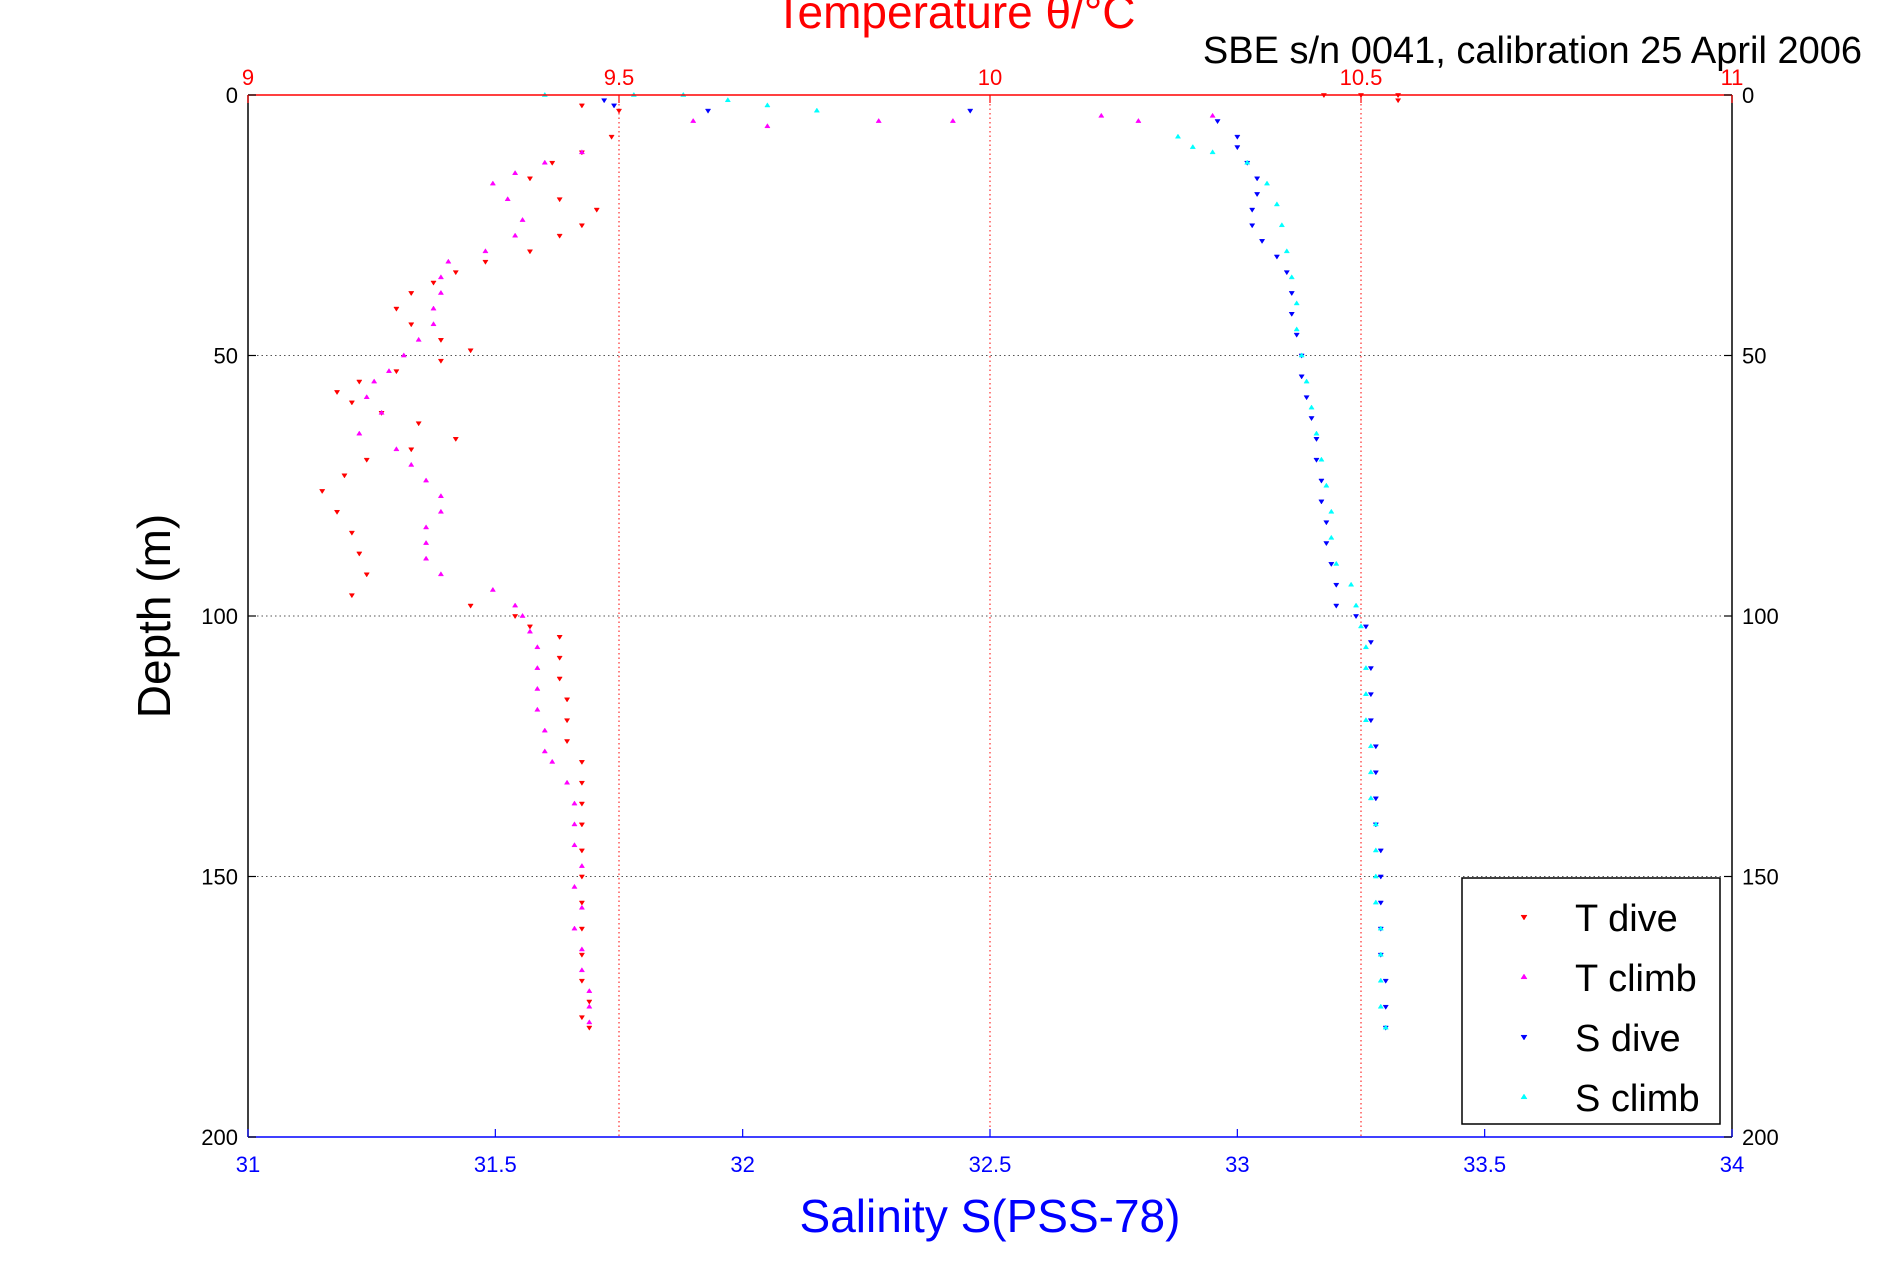  I want to click on y-tick-label-right: 100, so click(1760, 616).